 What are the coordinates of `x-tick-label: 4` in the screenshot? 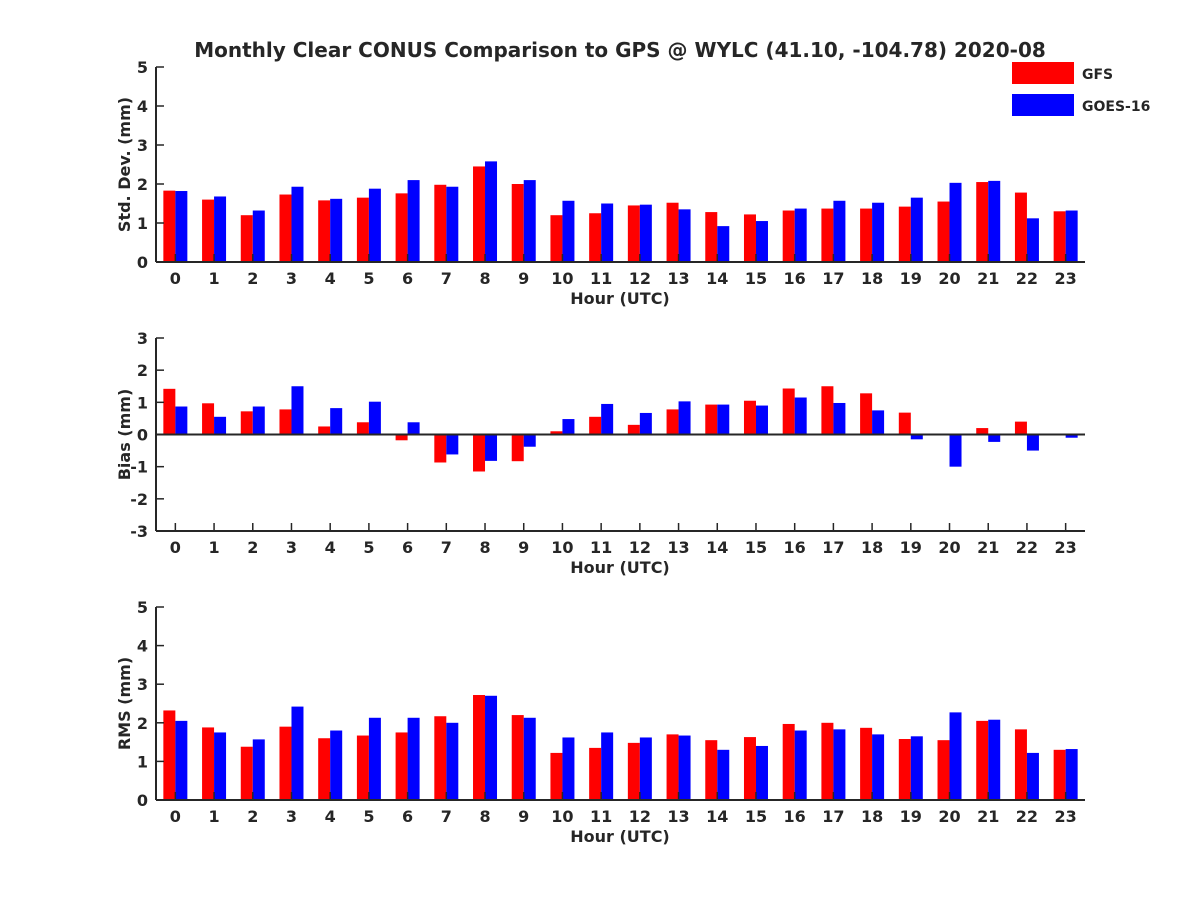 It's located at (330, 816).